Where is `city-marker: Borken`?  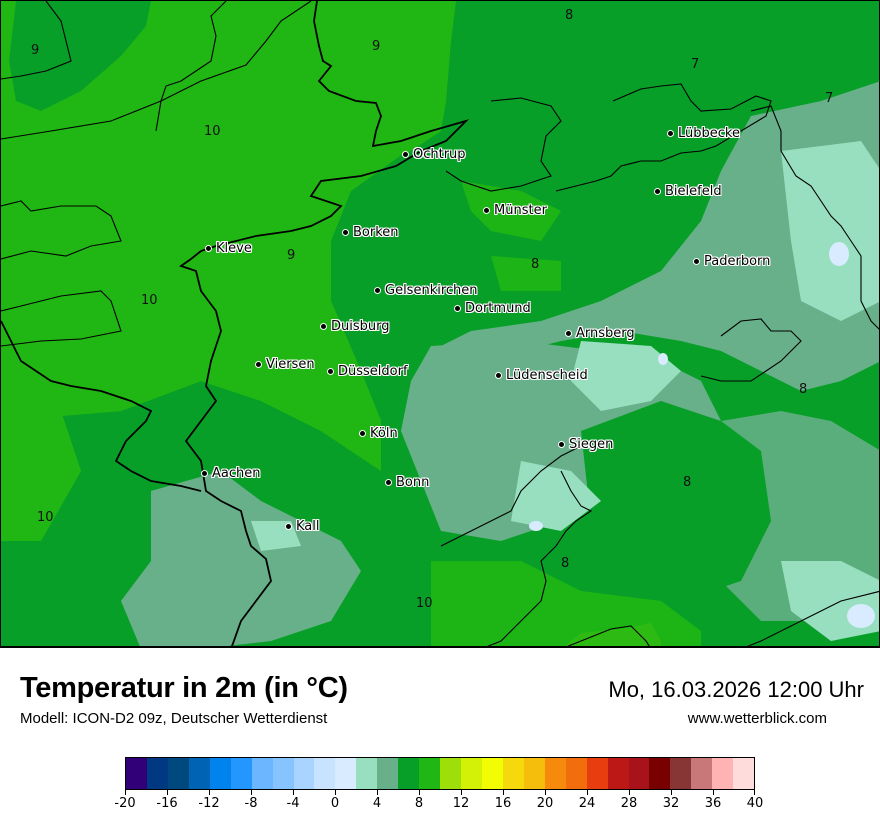 city-marker: Borken is located at coordinates (370, 232).